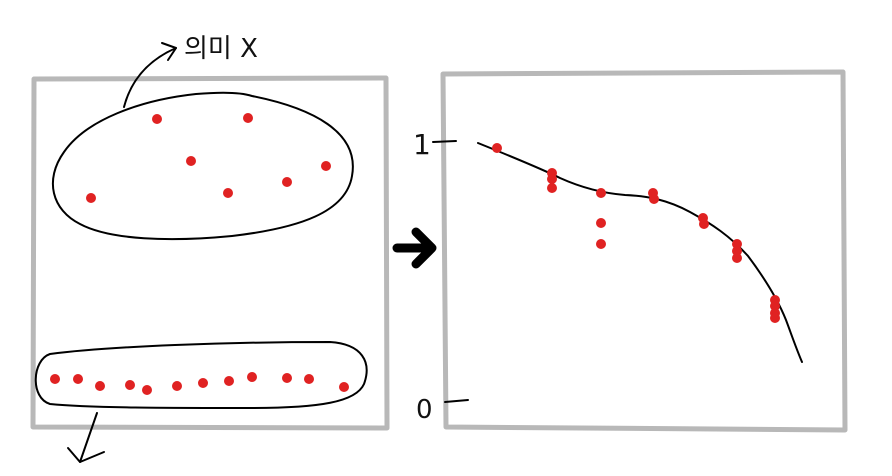 This screenshot has width=892, height=476. I want to click on annotation-label: 의미 X, so click(221, 49).